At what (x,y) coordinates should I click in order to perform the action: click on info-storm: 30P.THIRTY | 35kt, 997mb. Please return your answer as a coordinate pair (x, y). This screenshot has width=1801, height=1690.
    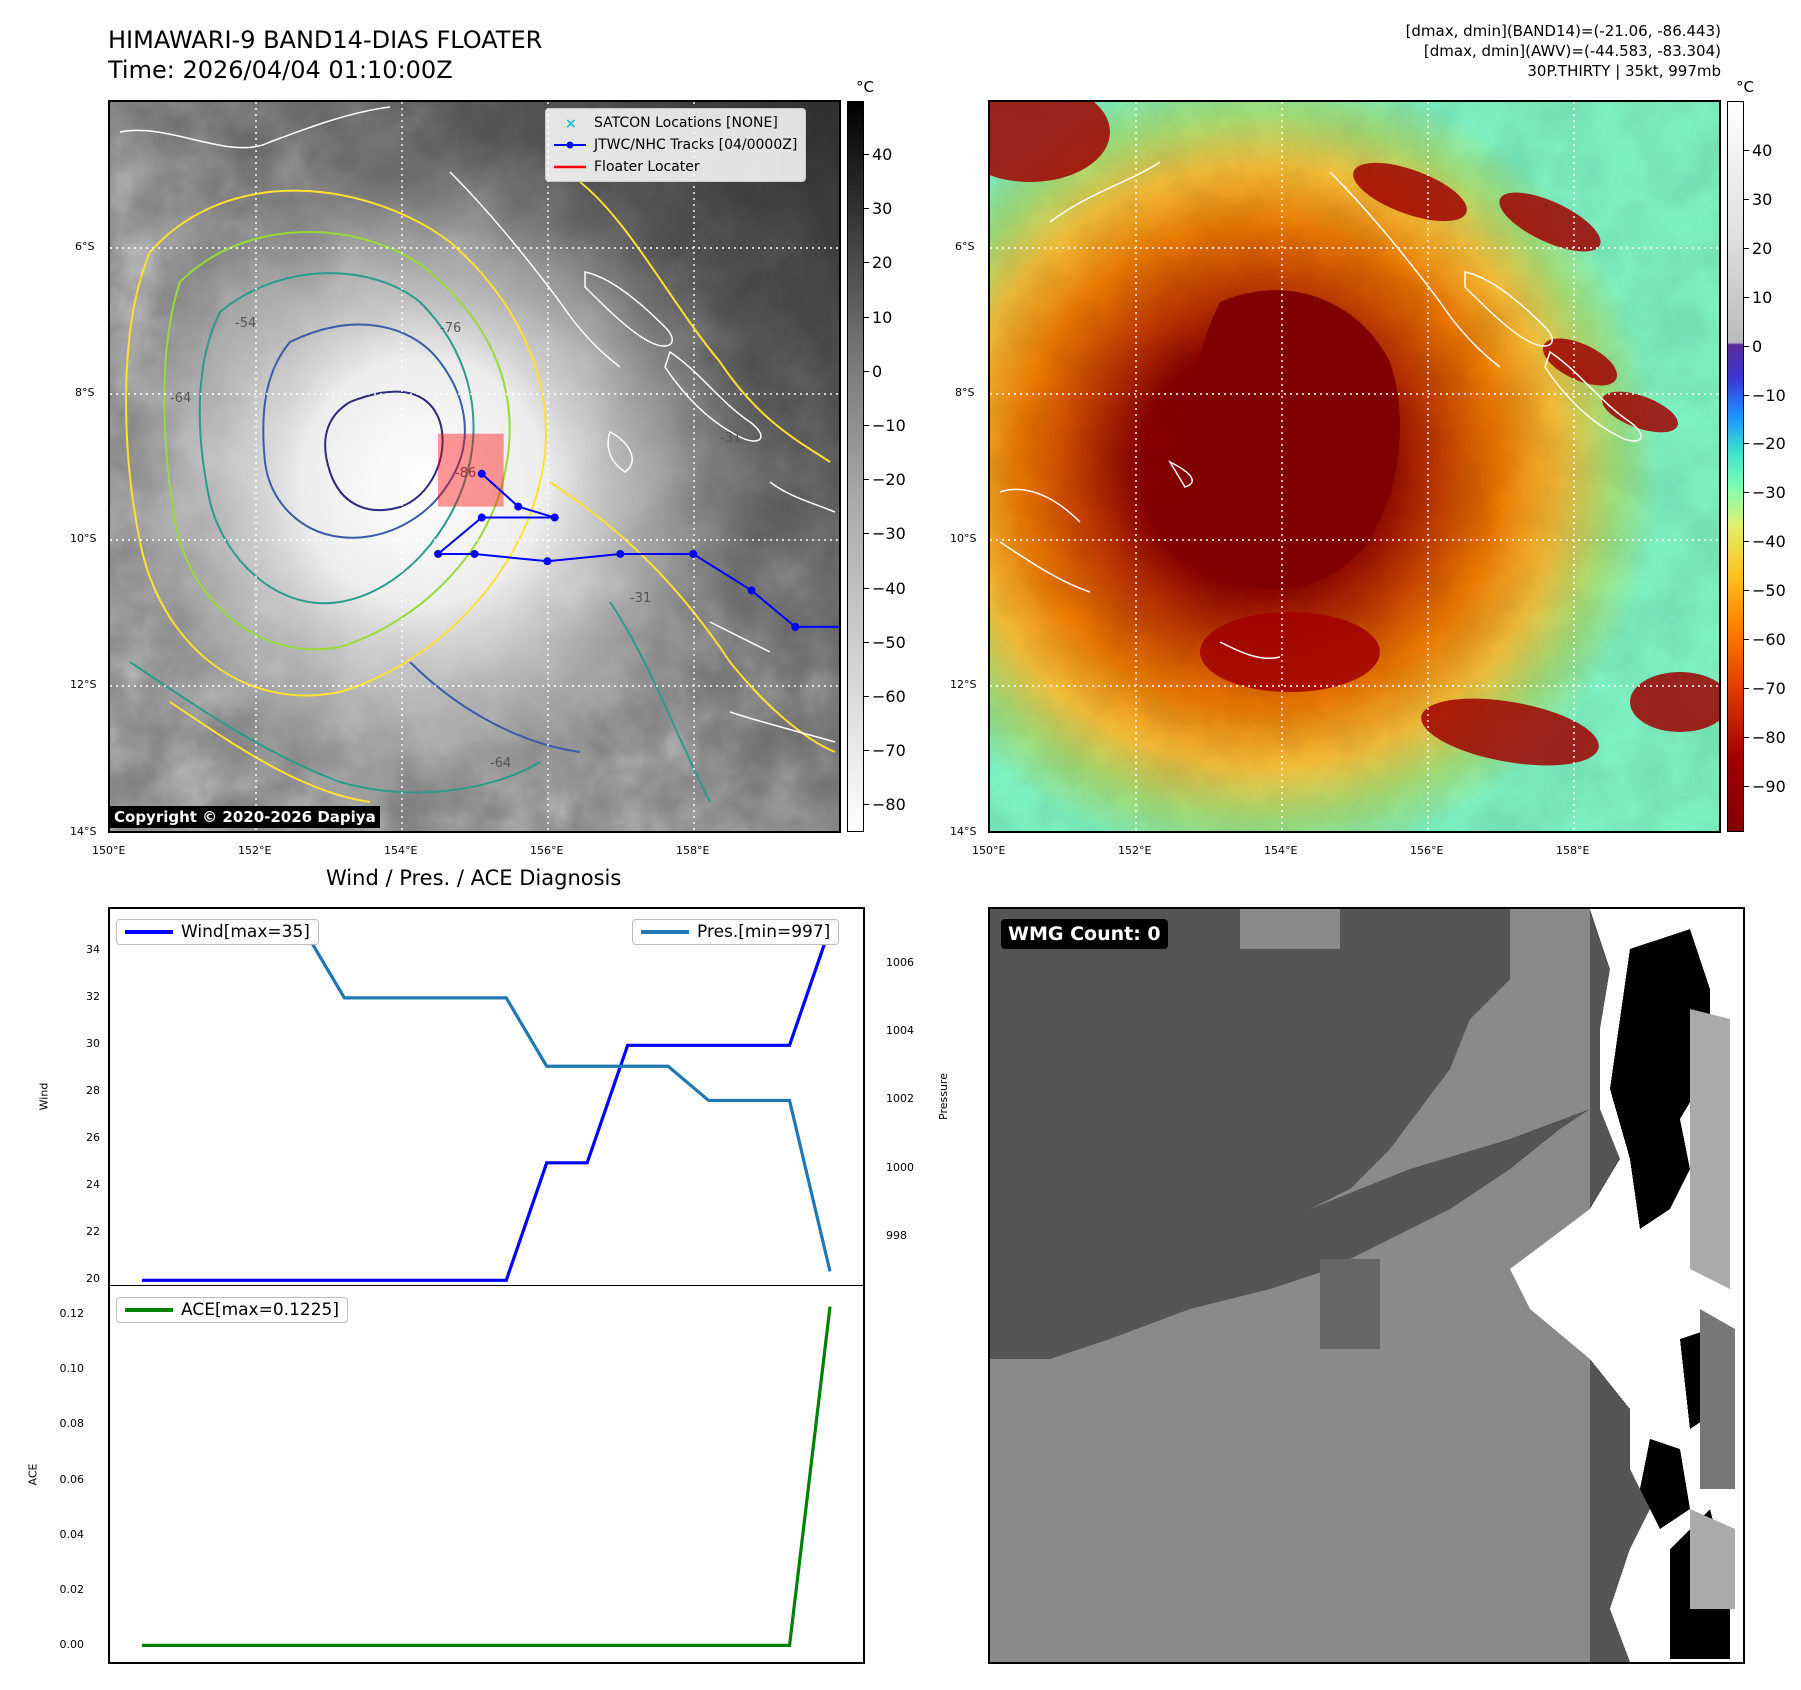
    Looking at the image, I should click on (1624, 71).